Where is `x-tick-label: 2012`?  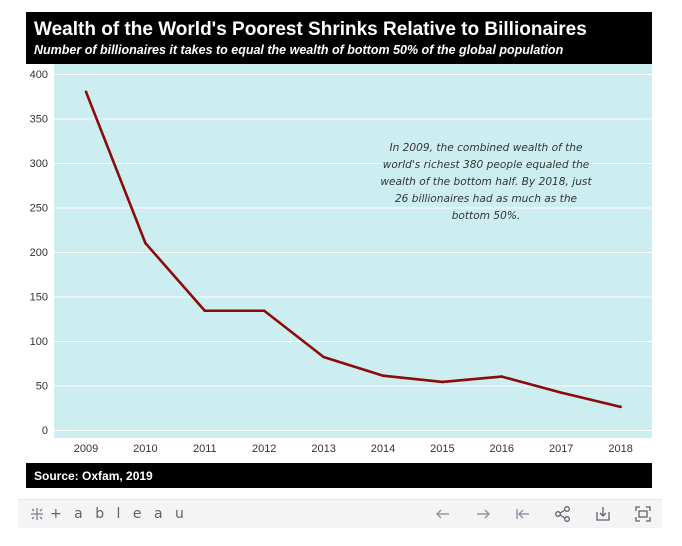 x-tick-label: 2012 is located at coordinates (264, 449).